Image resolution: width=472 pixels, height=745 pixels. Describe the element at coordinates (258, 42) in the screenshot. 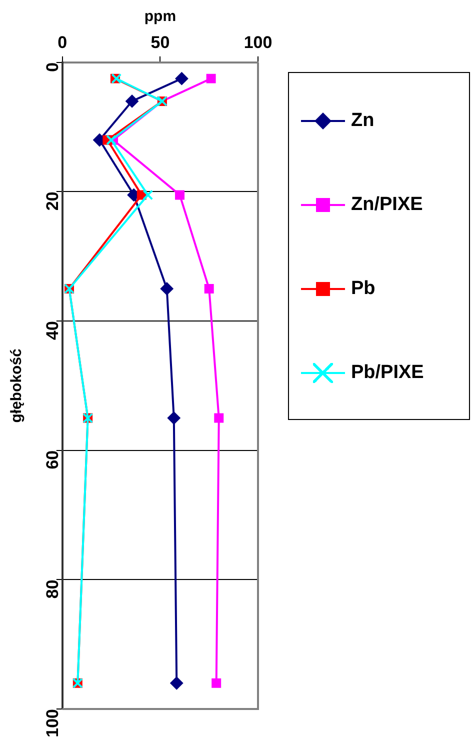

I see `x-tick-label: 100` at that location.